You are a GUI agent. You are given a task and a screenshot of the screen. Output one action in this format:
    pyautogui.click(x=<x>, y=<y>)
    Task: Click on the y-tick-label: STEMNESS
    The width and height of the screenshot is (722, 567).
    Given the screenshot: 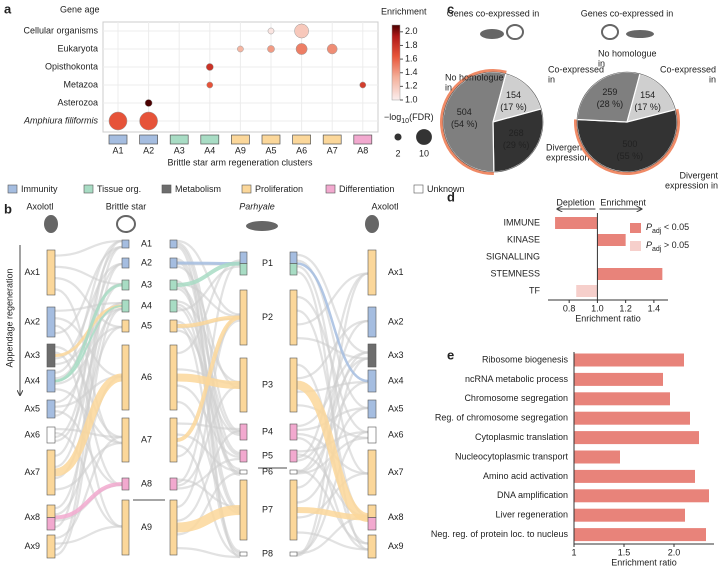 What is the action you would take?
    pyautogui.click(x=515, y=273)
    